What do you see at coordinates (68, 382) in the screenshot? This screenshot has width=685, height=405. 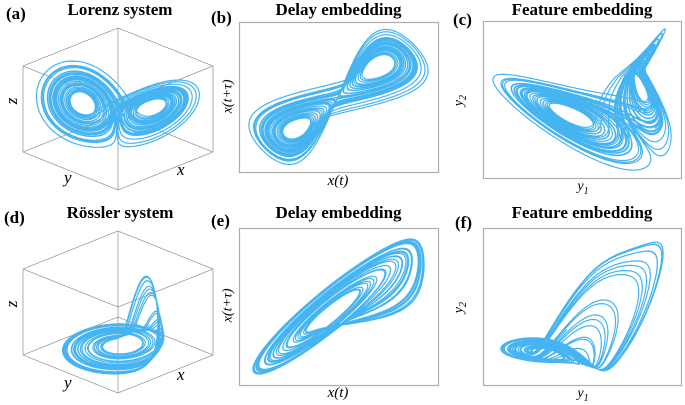 I see `axis-label-y-d: y` at bounding box center [68, 382].